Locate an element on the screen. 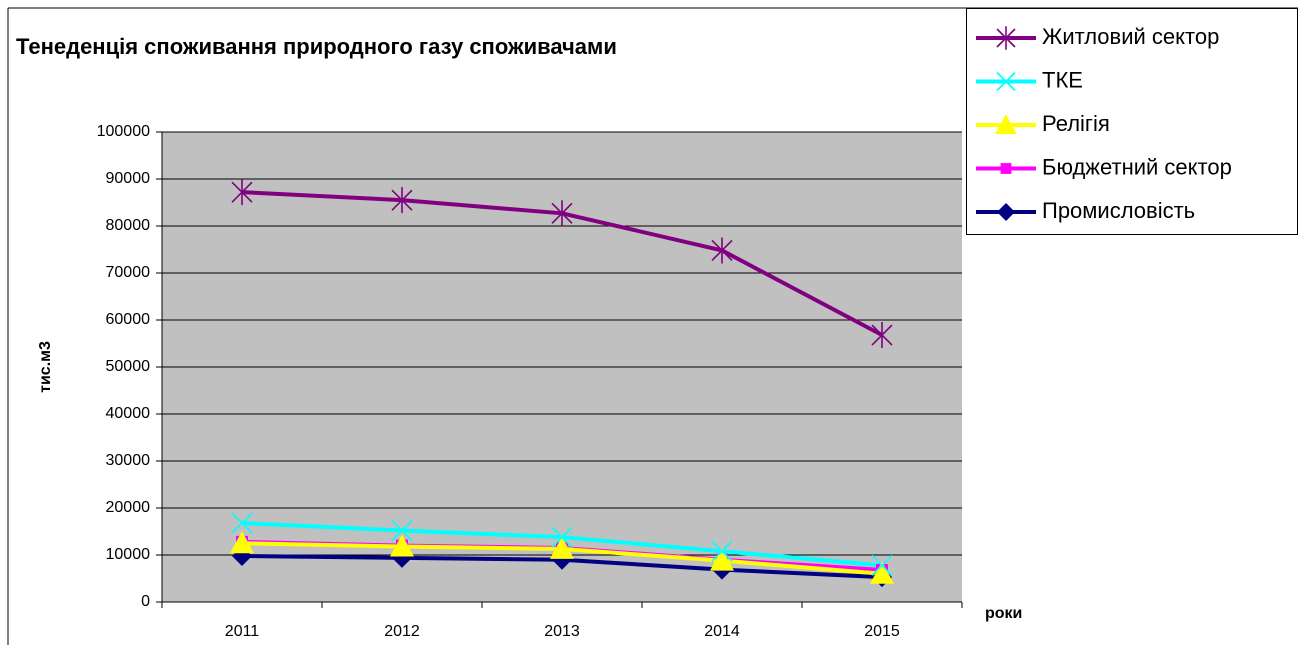 This screenshot has width=1300, height=645. x-tick-label: 2014 is located at coordinates (722, 631).